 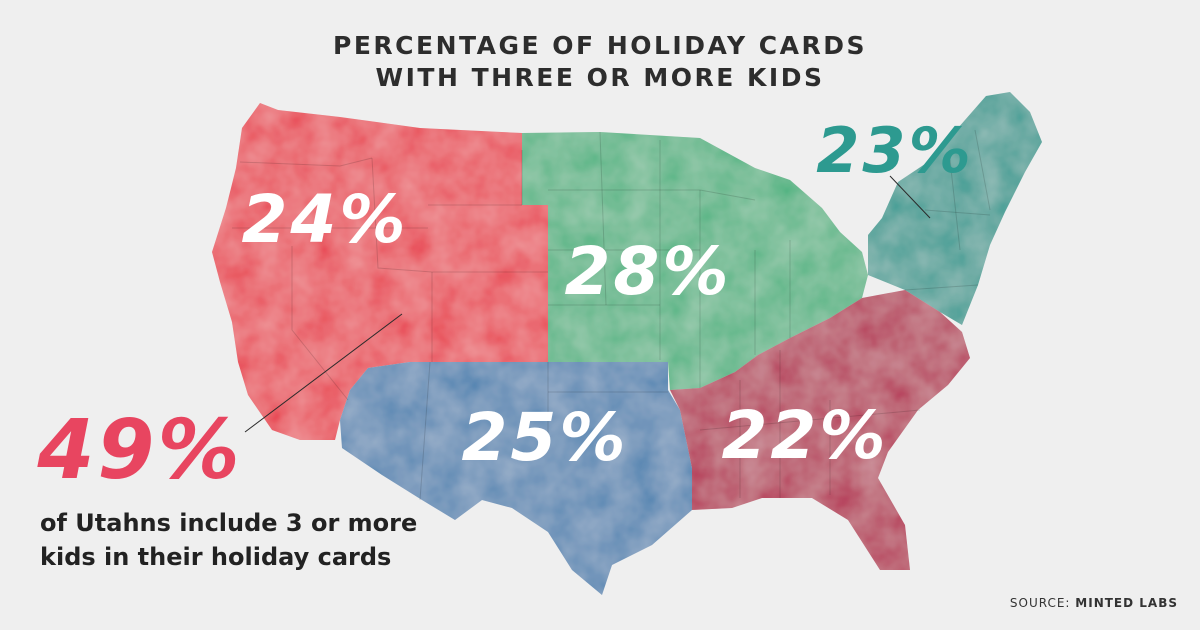 What do you see at coordinates (380, 271) in the screenshot?
I see `region-west` at bounding box center [380, 271].